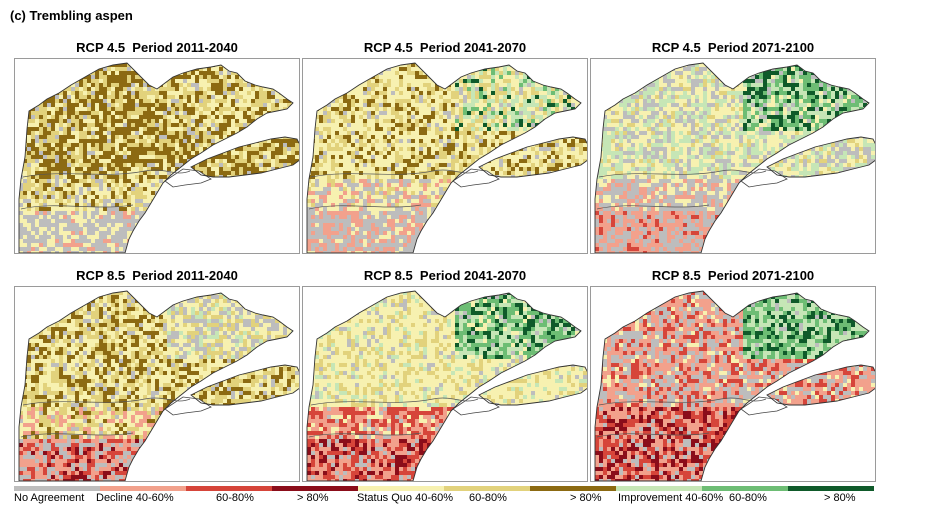 The width and height of the screenshot is (952, 519). I want to click on legend-label-3: 60-80%, so click(235, 498).